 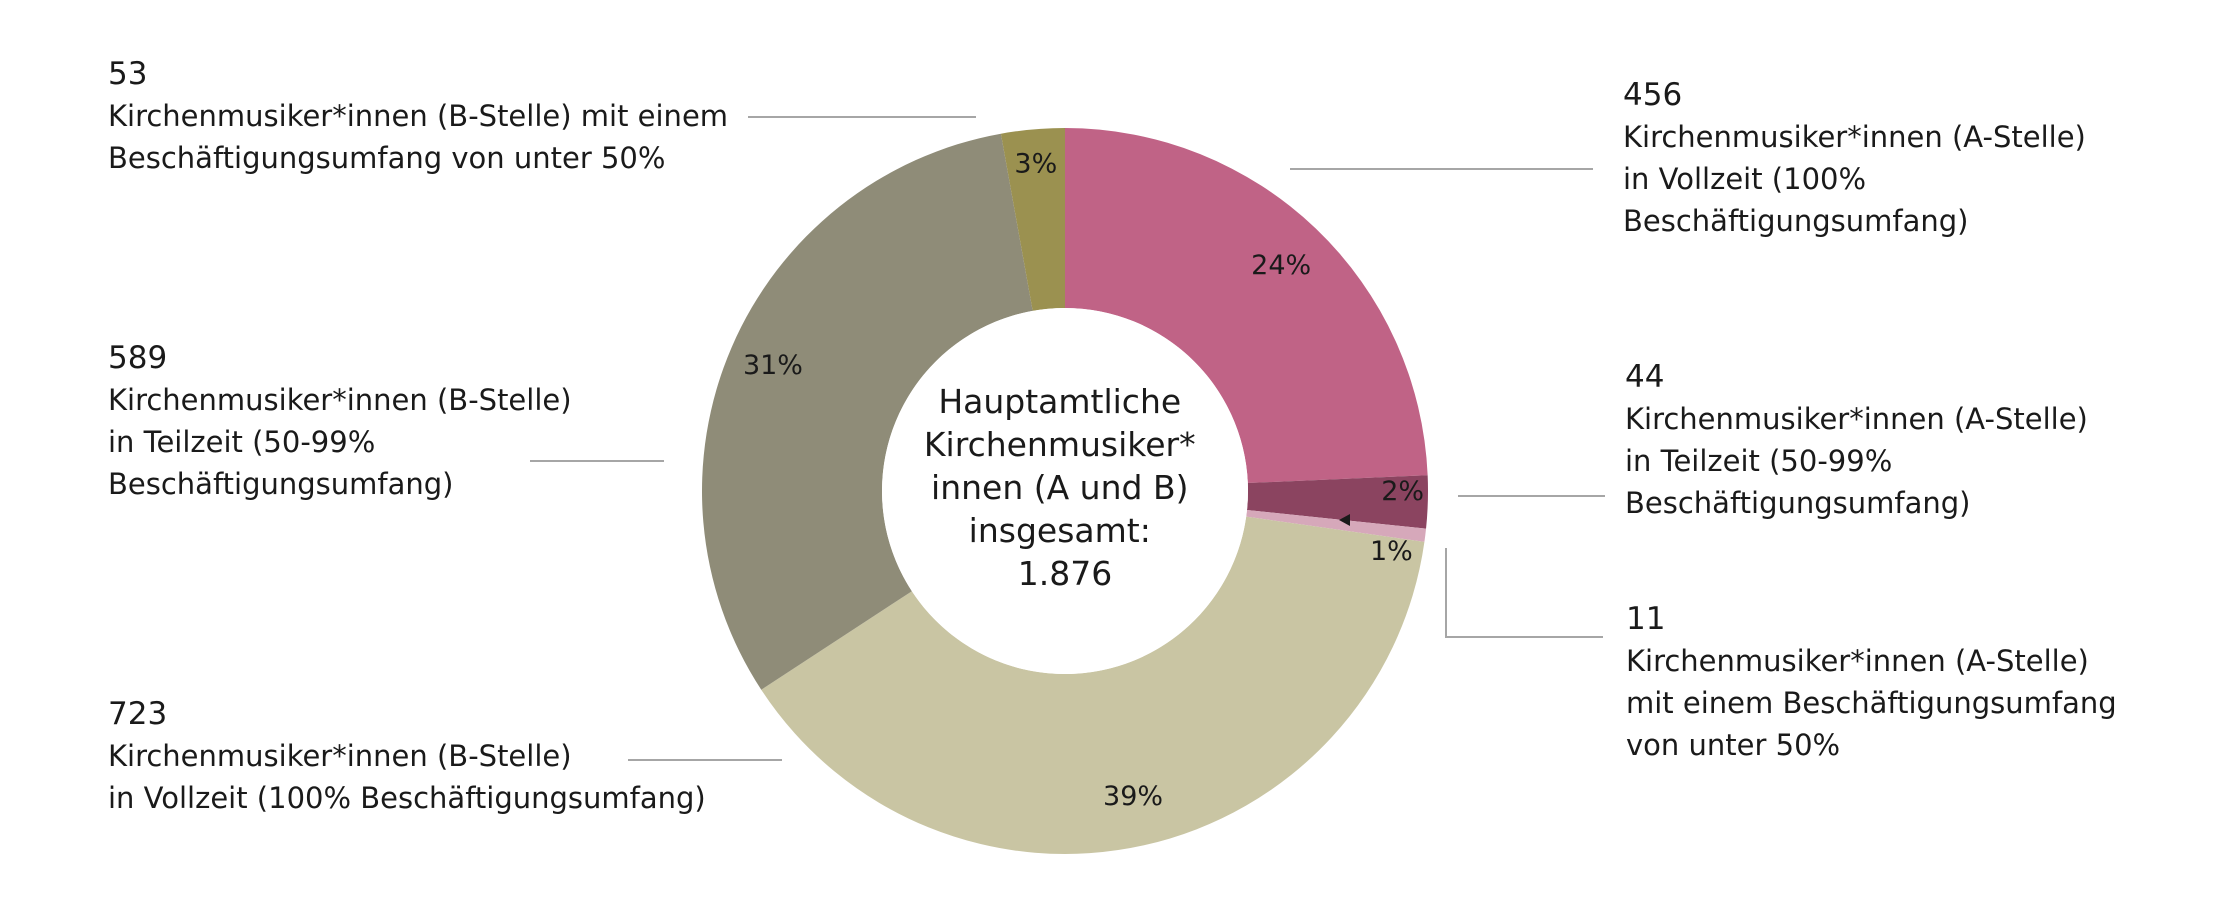 I want to click on callout-number: 723, so click(x=138, y=714).